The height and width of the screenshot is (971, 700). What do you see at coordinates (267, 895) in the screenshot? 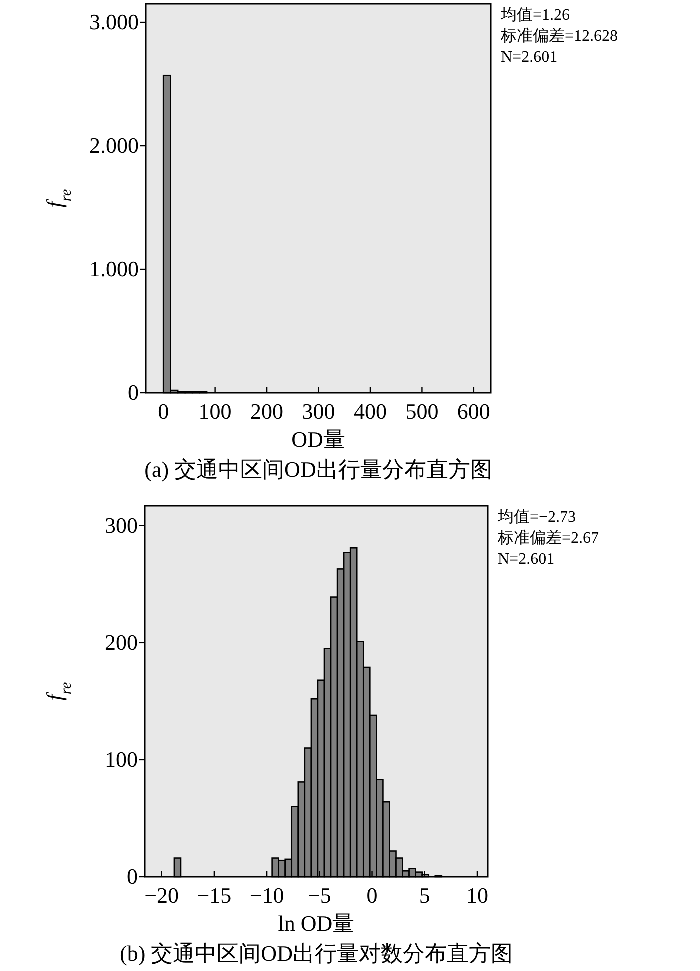
I see `x-tick-label: −10` at bounding box center [267, 895].